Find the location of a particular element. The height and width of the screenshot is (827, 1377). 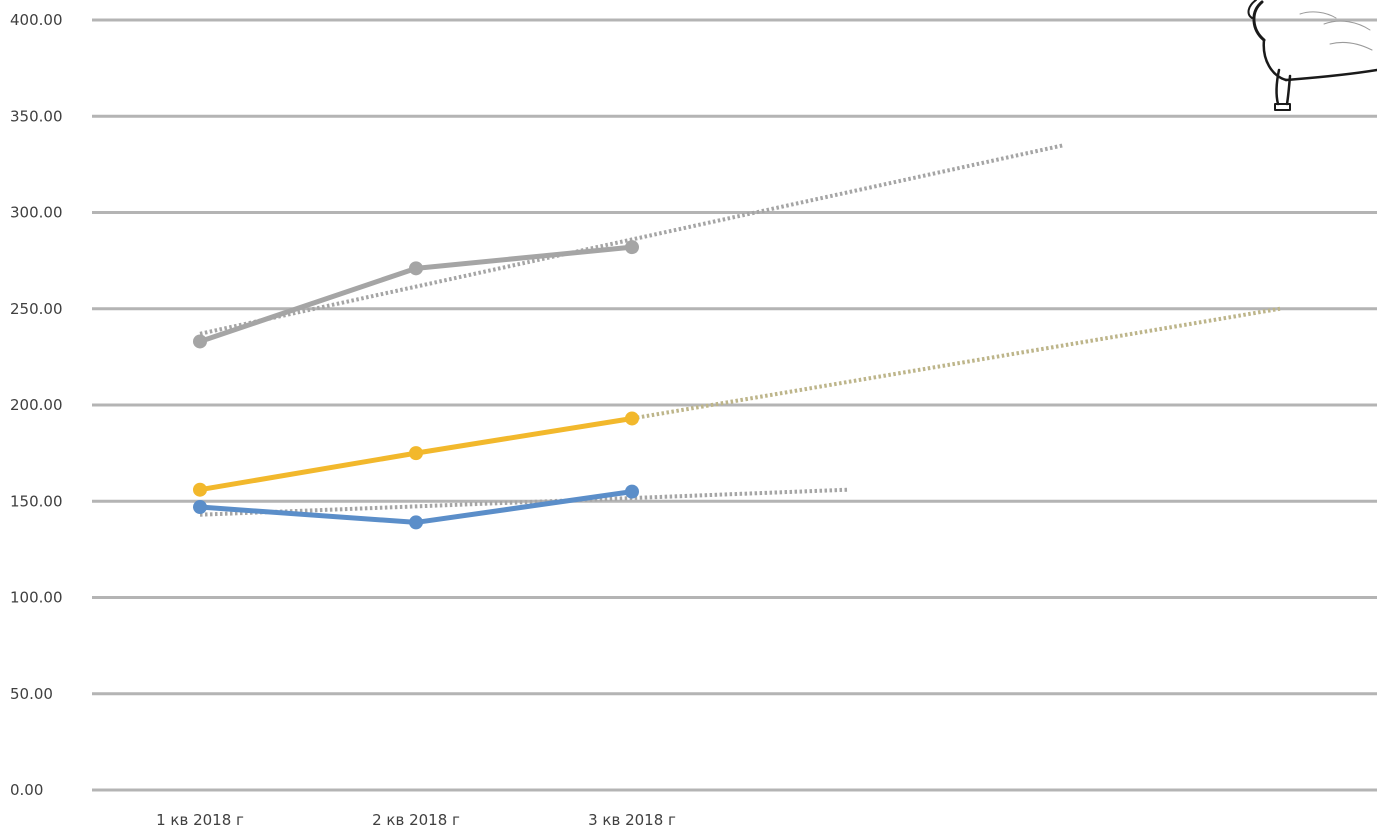

pig-icon is located at coordinates (1312, 55).